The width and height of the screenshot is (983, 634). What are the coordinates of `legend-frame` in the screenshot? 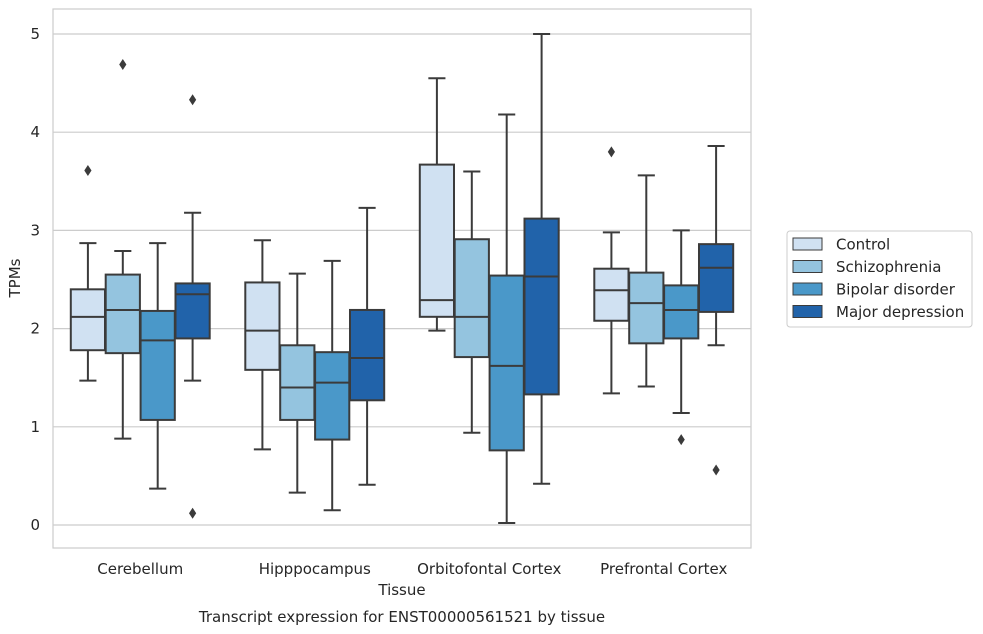 It's located at (879, 279).